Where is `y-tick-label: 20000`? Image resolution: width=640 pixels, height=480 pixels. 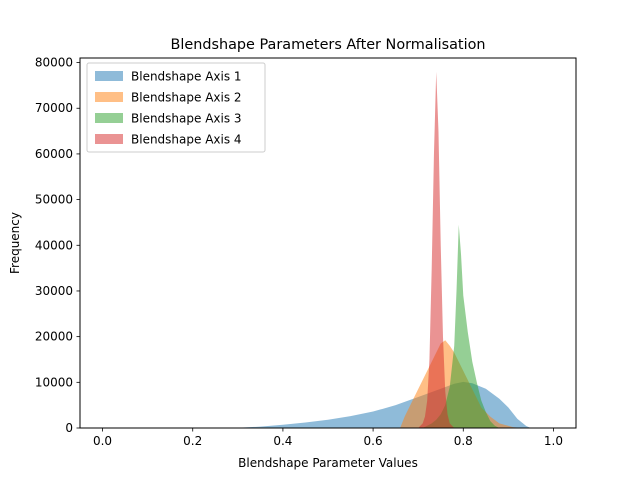
y-tick-label: 20000 is located at coordinates (54, 337).